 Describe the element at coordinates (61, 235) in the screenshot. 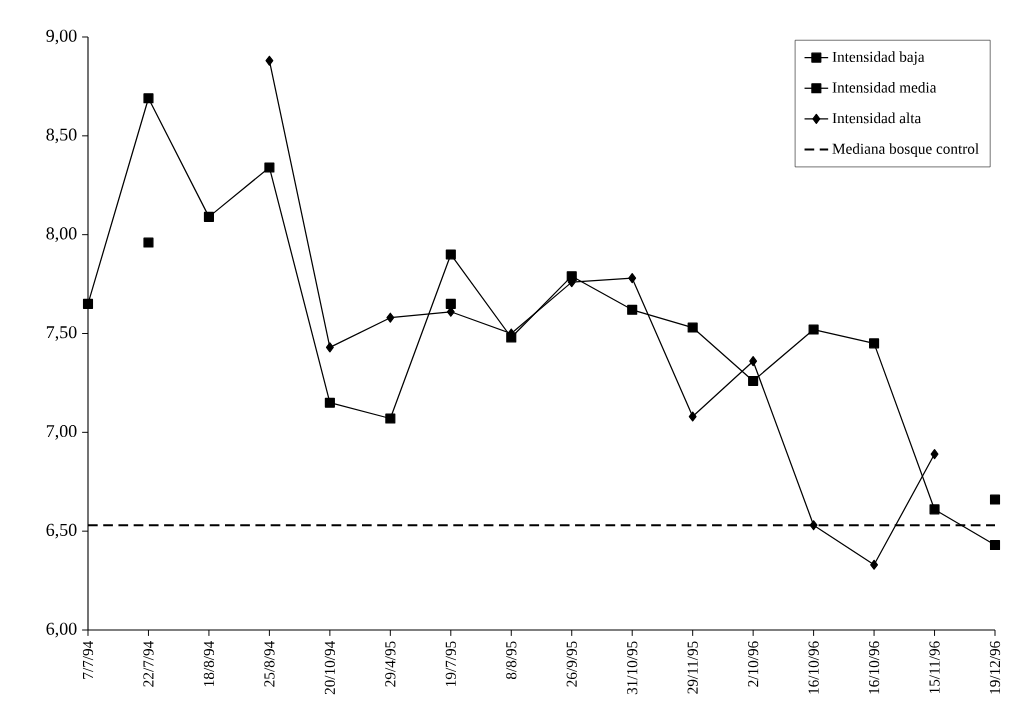

I see `y-tick-label: 8,00` at that location.